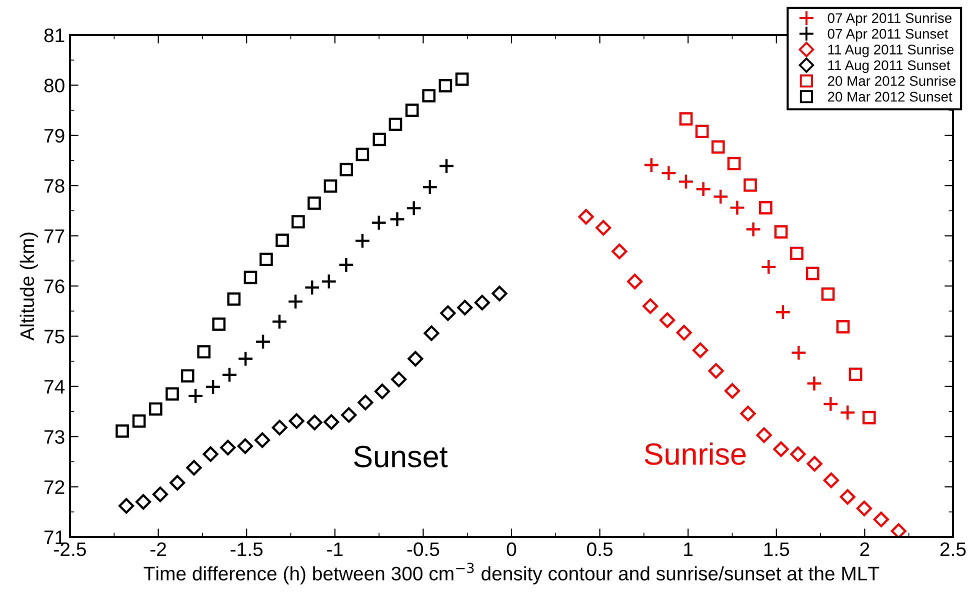 The width and height of the screenshot is (971, 593). Describe the element at coordinates (54, 387) in the screenshot. I see `y-tick-label: 74` at that location.